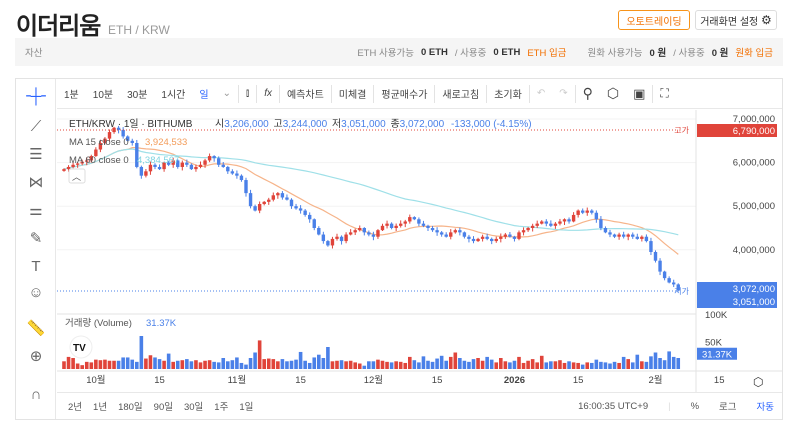 The width and height of the screenshot is (800, 432). What do you see at coordinates (613, 93) in the screenshot?
I see `settings-hex-icon: ⬡` at bounding box center [613, 93].